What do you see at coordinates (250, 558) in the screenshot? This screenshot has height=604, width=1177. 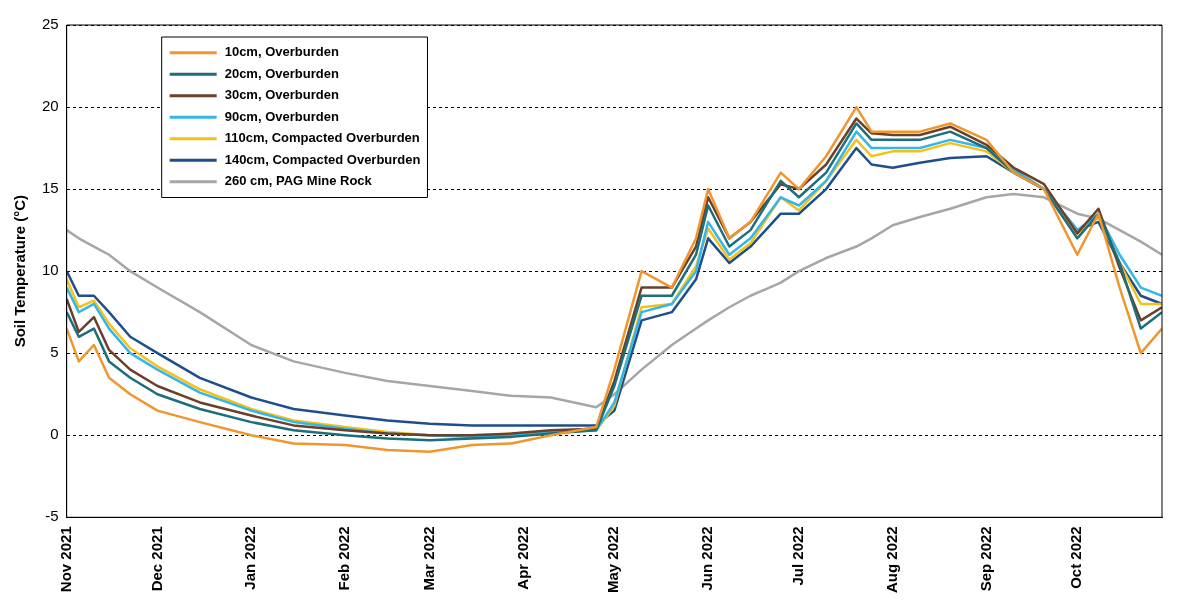 I see `x-tick-label: Jan 2022` at bounding box center [250, 558].